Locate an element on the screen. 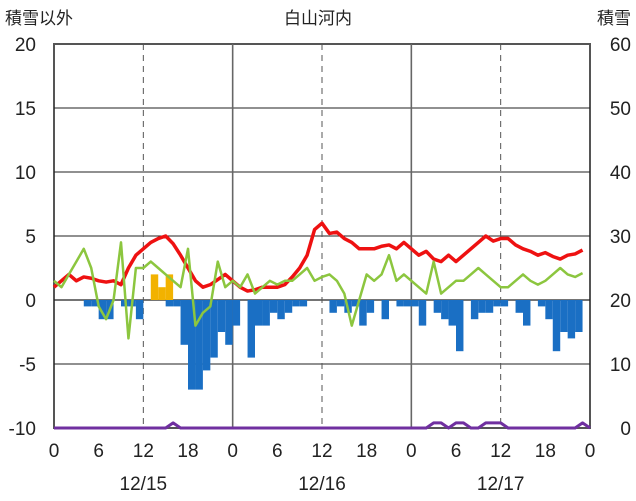 Image resolution: width=636 pixels, height=501 pixels. y-tick-left: 15 is located at coordinates (25, 109).